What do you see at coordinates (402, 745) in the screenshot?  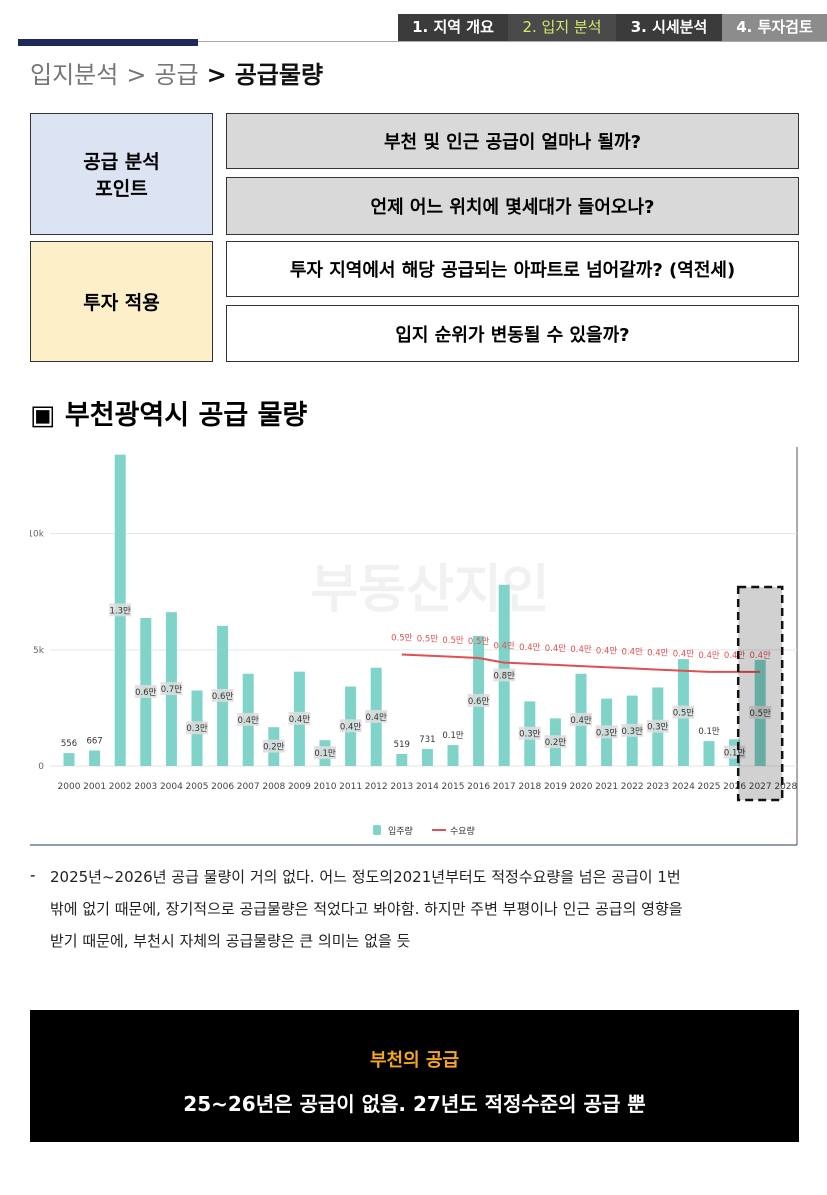 I see `value-label: 519` at bounding box center [402, 745].